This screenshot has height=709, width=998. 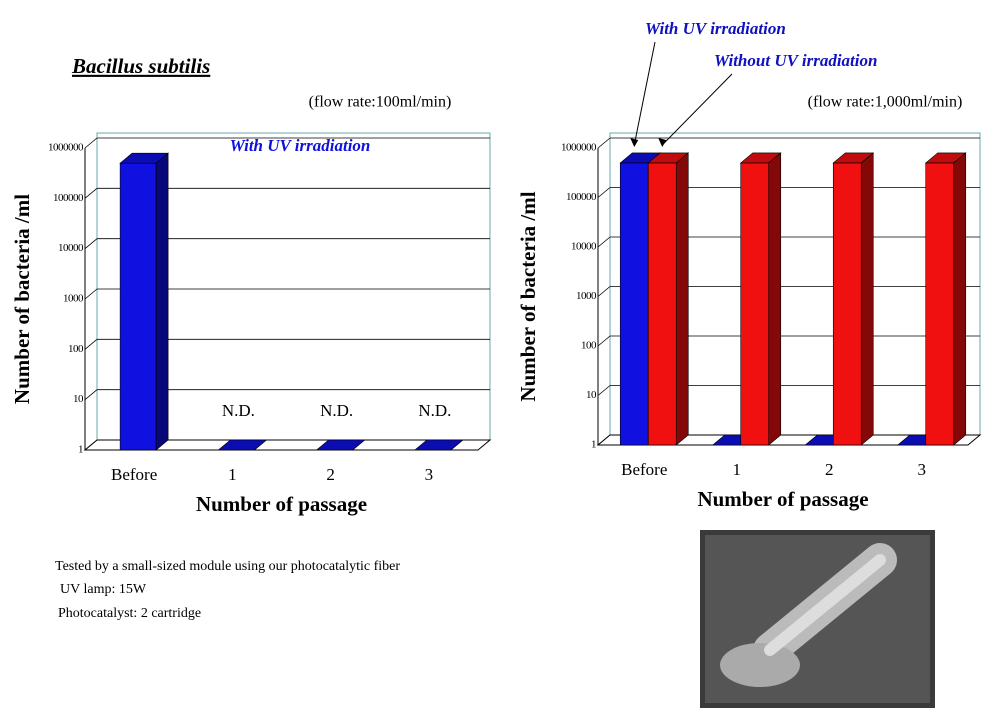 What do you see at coordinates (140, 66) in the screenshot?
I see `title: Bacillus subtilis` at bounding box center [140, 66].